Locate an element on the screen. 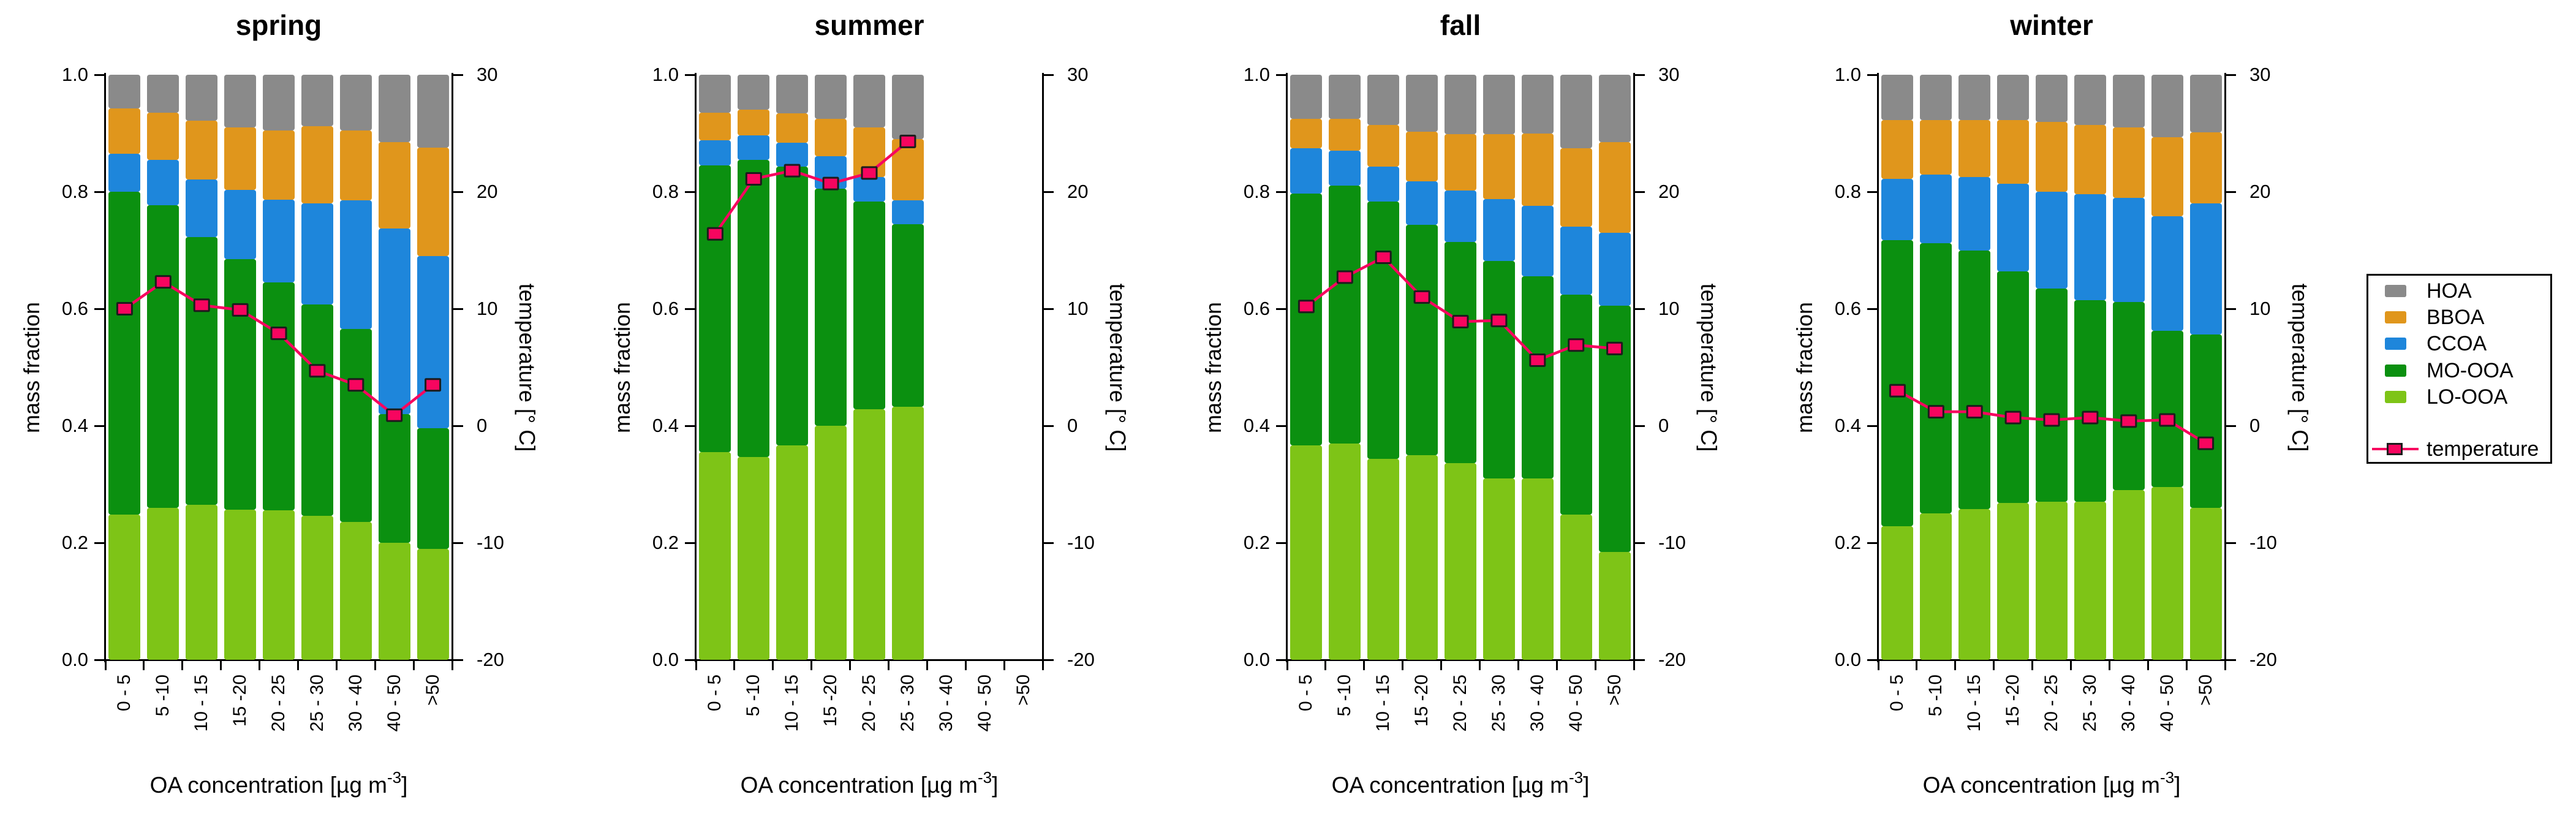 The width and height of the screenshot is (2576, 816). temperature-series is located at coordinates (279, 348).